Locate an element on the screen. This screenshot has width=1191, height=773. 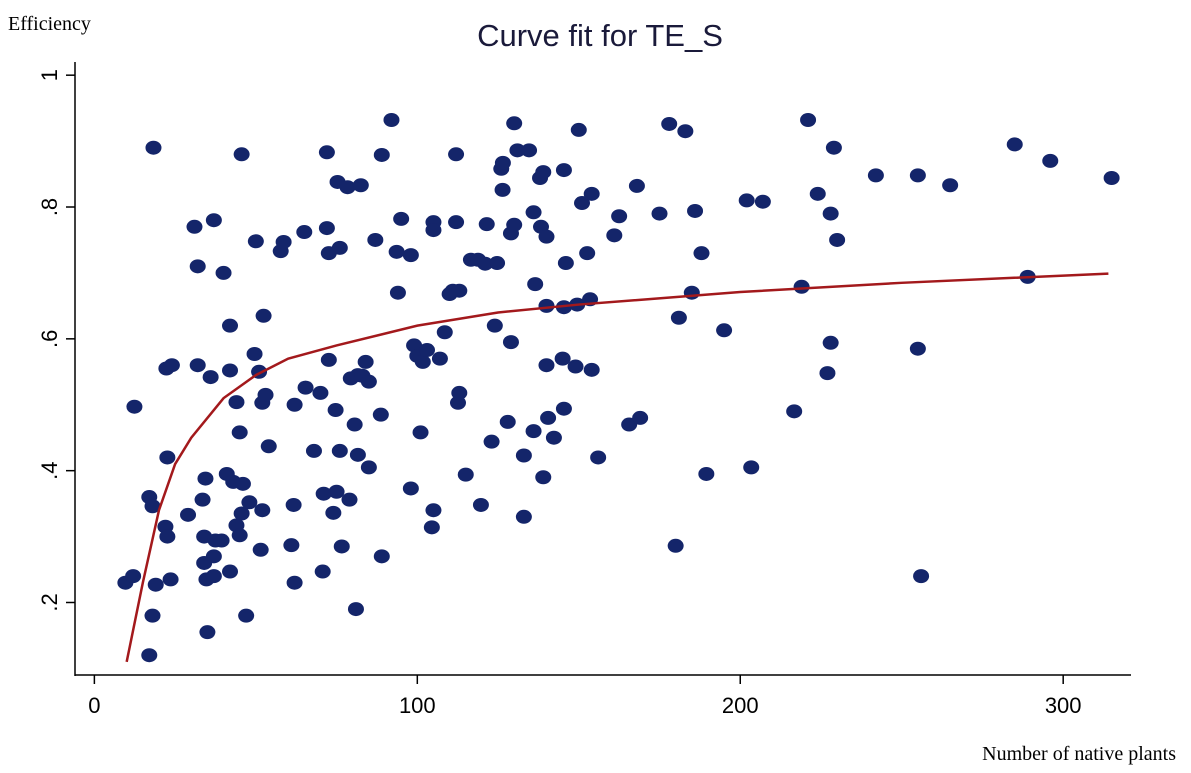
x-tick-label: 0 is located at coordinates (94, 705).